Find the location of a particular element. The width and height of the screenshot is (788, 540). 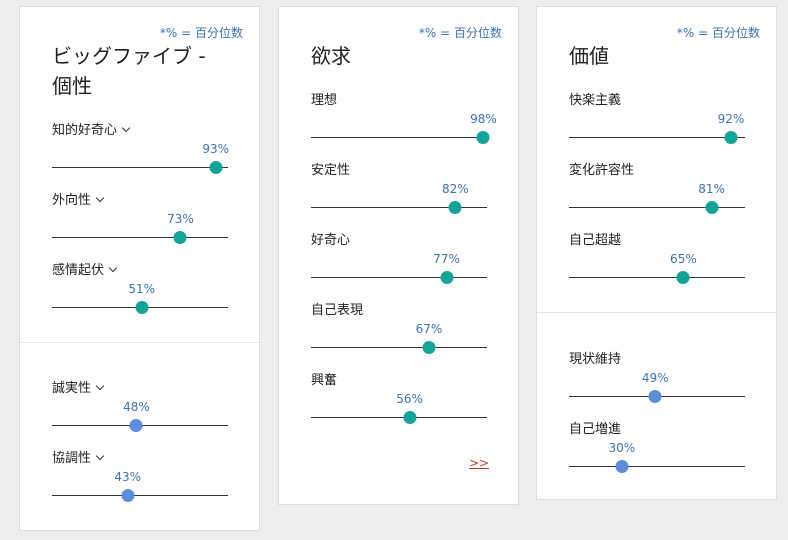

big-five-title: ビッグファイブ - 個性 is located at coordinates (129, 71).